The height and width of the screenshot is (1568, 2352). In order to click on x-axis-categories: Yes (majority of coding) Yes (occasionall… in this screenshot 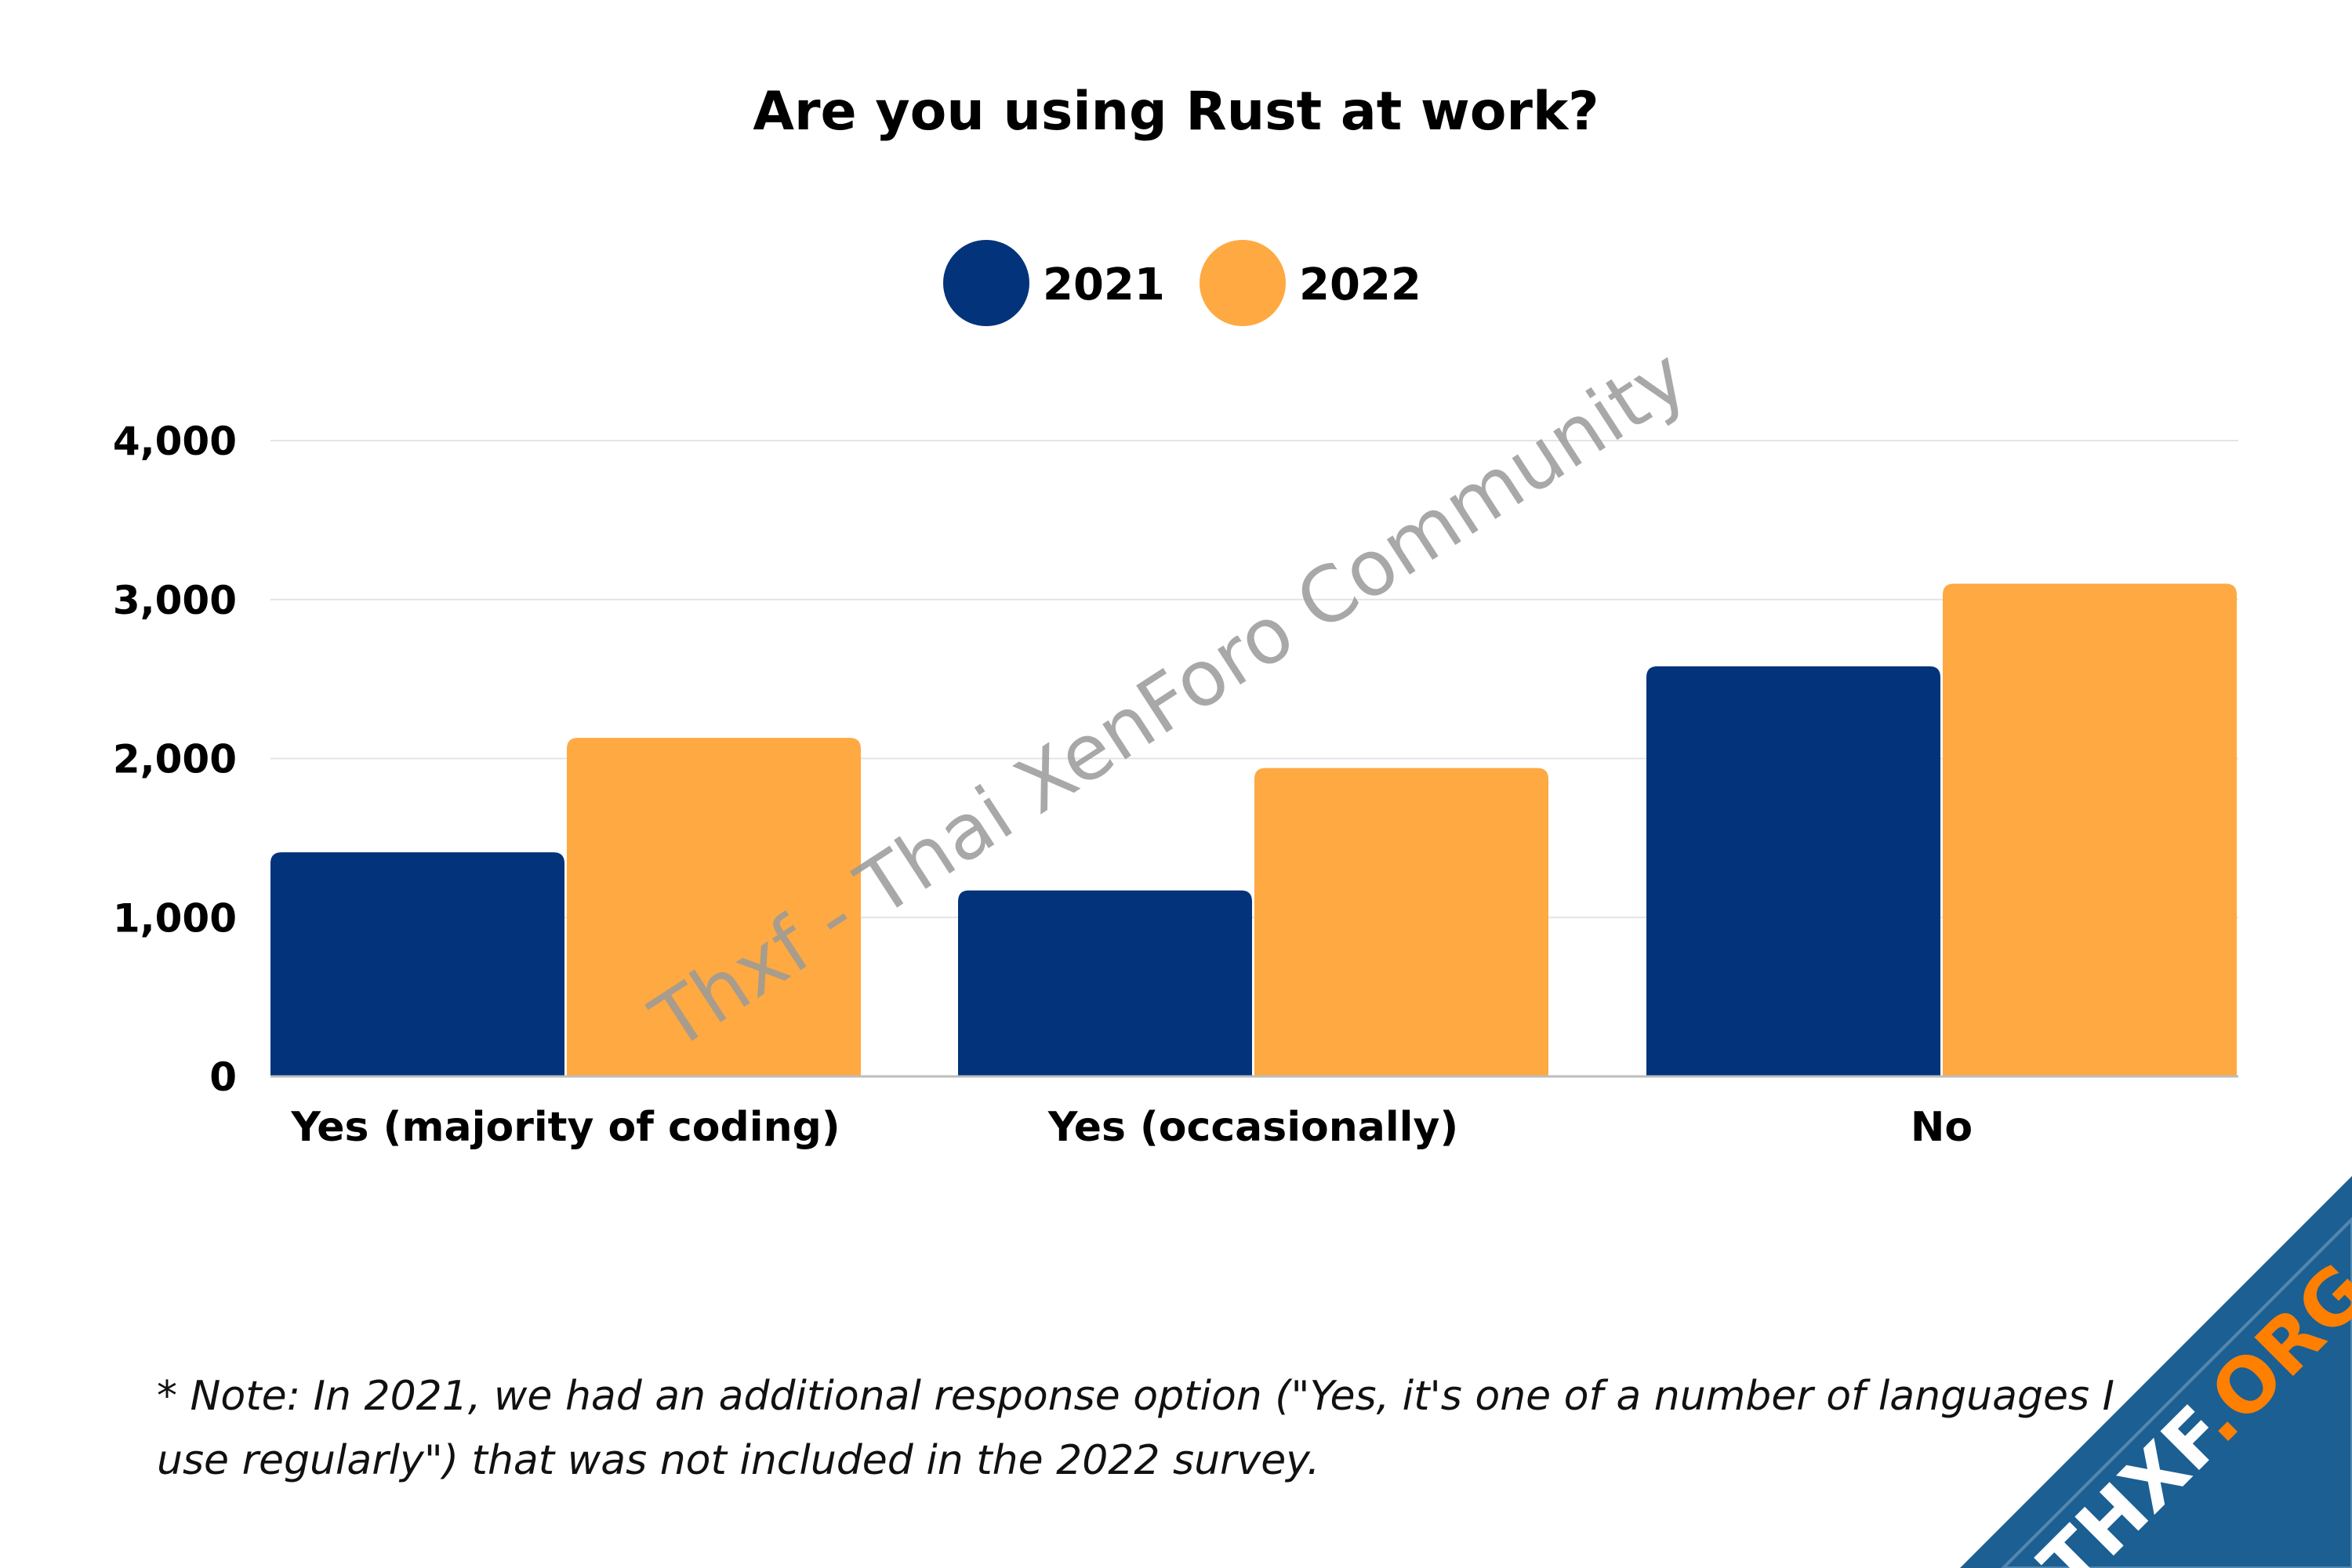, I will do `click(1131, 1127)`.